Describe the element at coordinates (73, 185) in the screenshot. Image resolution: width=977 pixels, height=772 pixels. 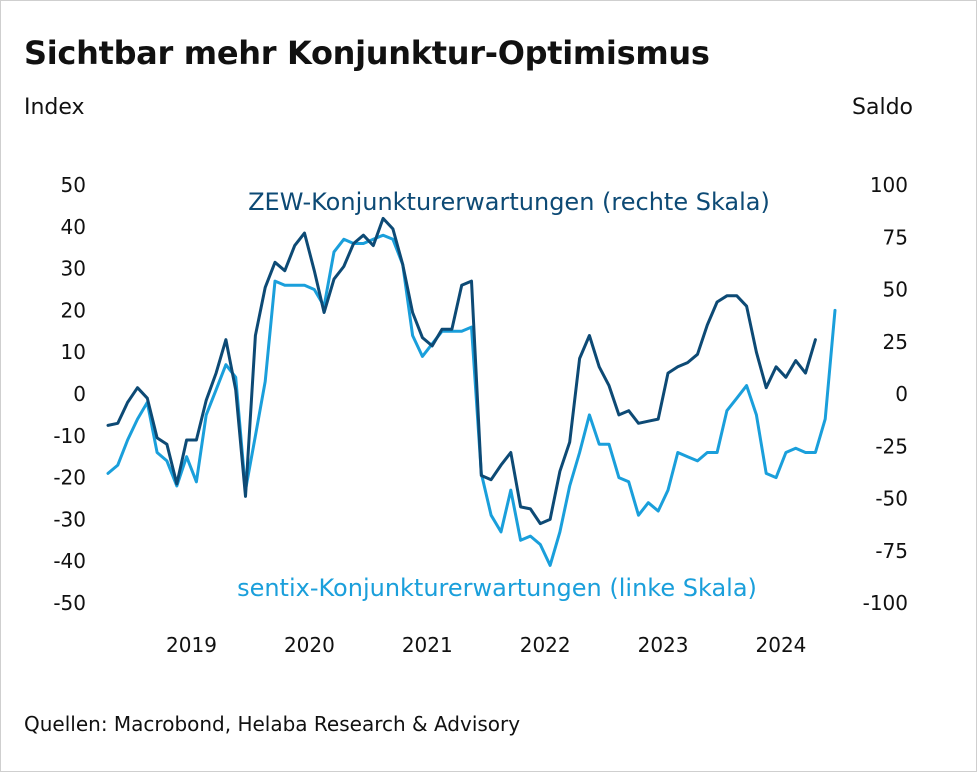
I see `left-axis-tick-label: 50` at that location.